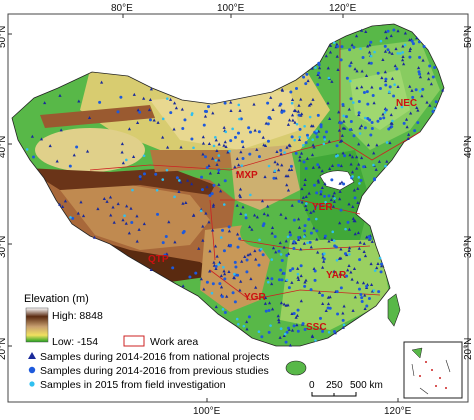 The width and height of the screenshot is (474, 420). I want to click on graticule-label-right-50n: 50°N, so click(468, 37).